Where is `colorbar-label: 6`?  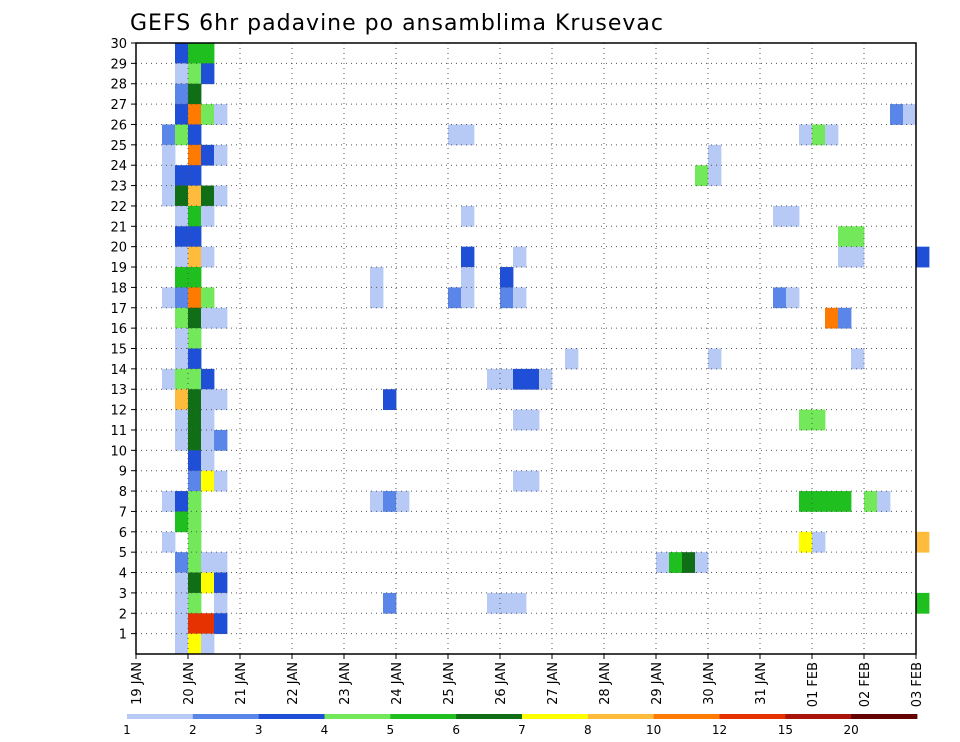 colorbar-label: 6 is located at coordinates (456, 730).